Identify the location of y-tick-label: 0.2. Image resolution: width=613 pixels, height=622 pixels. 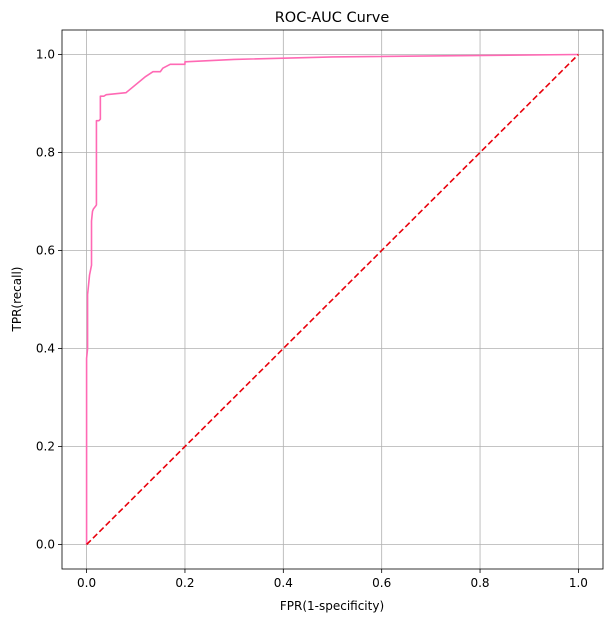
(45, 447).